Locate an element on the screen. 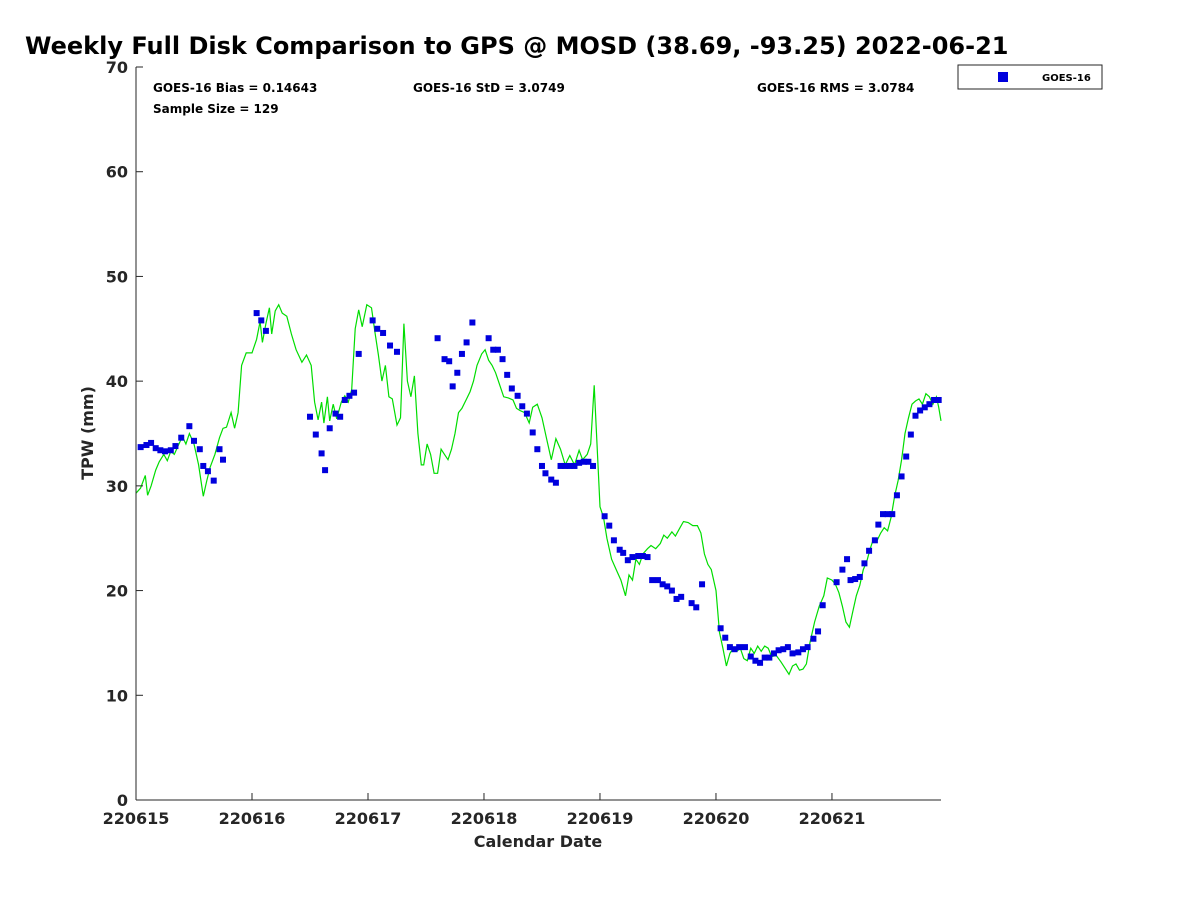 Image resolution: width=1200 pixels, height=900 pixels. x-tick-label: 220615 is located at coordinates (136, 818).